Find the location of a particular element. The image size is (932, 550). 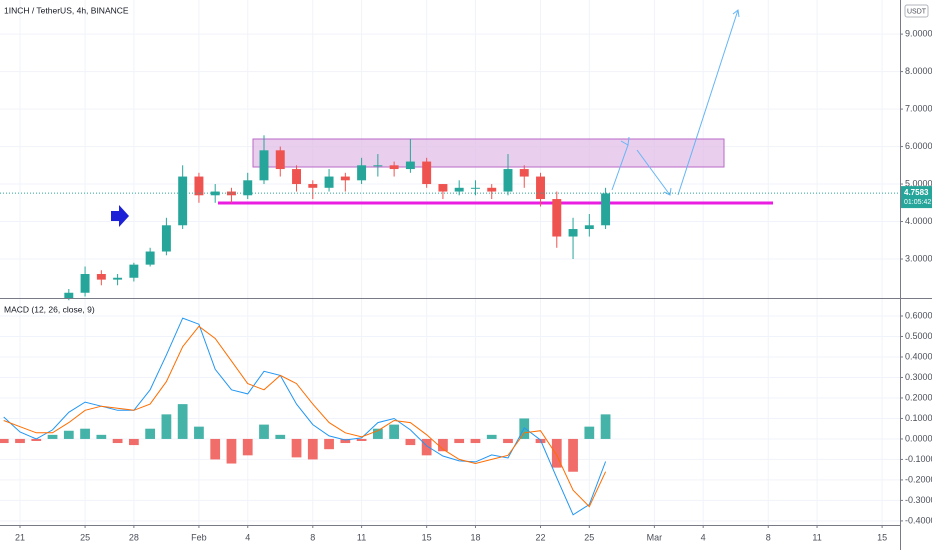

macd-title: MACD (12, 26, close, 9) is located at coordinates (49, 309).